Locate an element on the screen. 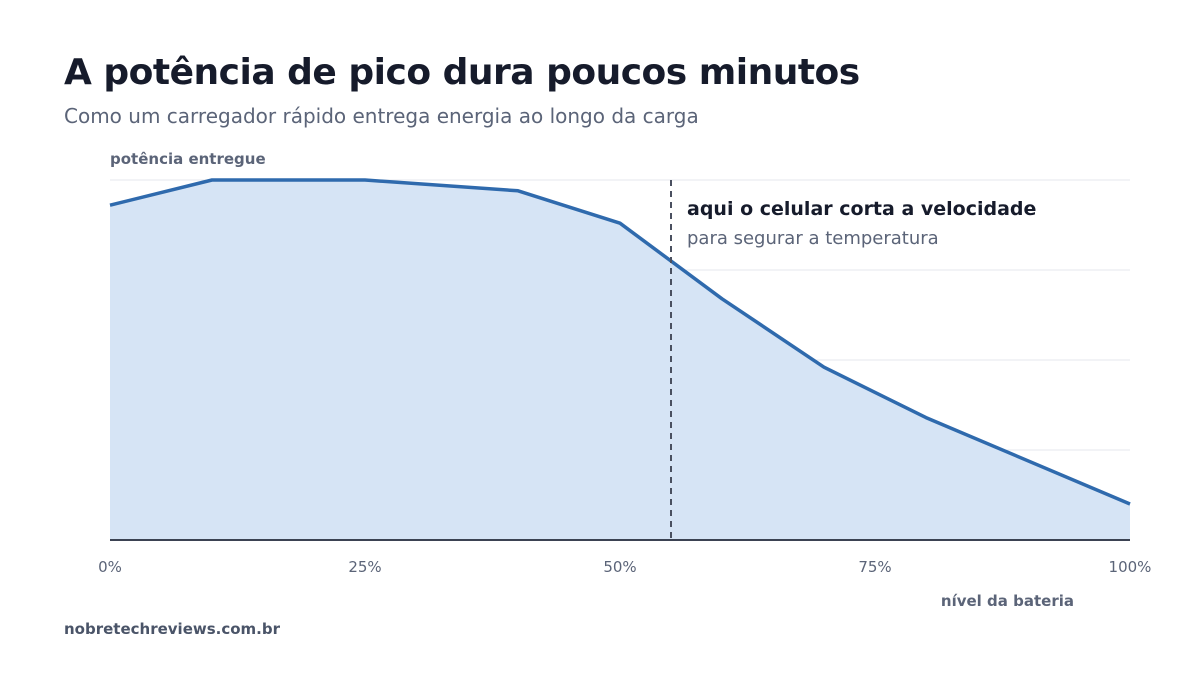 The height and width of the screenshot is (675, 1200). x-tick-label-0: 0% is located at coordinates (110, 567).